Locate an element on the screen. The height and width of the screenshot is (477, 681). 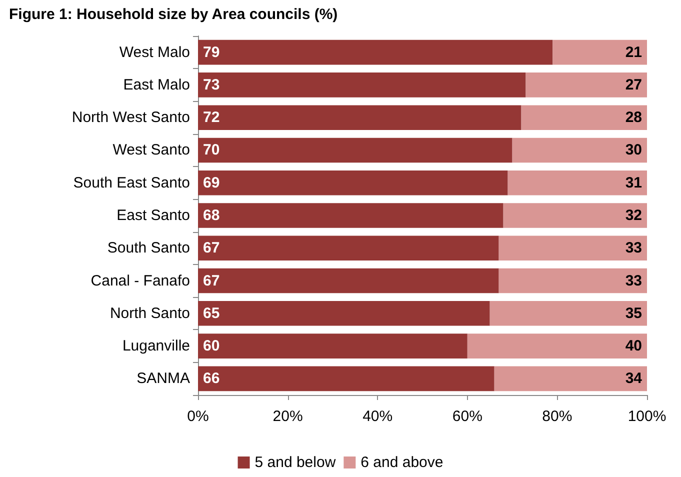
data-label: 72 is located at coordinates (211, 117).